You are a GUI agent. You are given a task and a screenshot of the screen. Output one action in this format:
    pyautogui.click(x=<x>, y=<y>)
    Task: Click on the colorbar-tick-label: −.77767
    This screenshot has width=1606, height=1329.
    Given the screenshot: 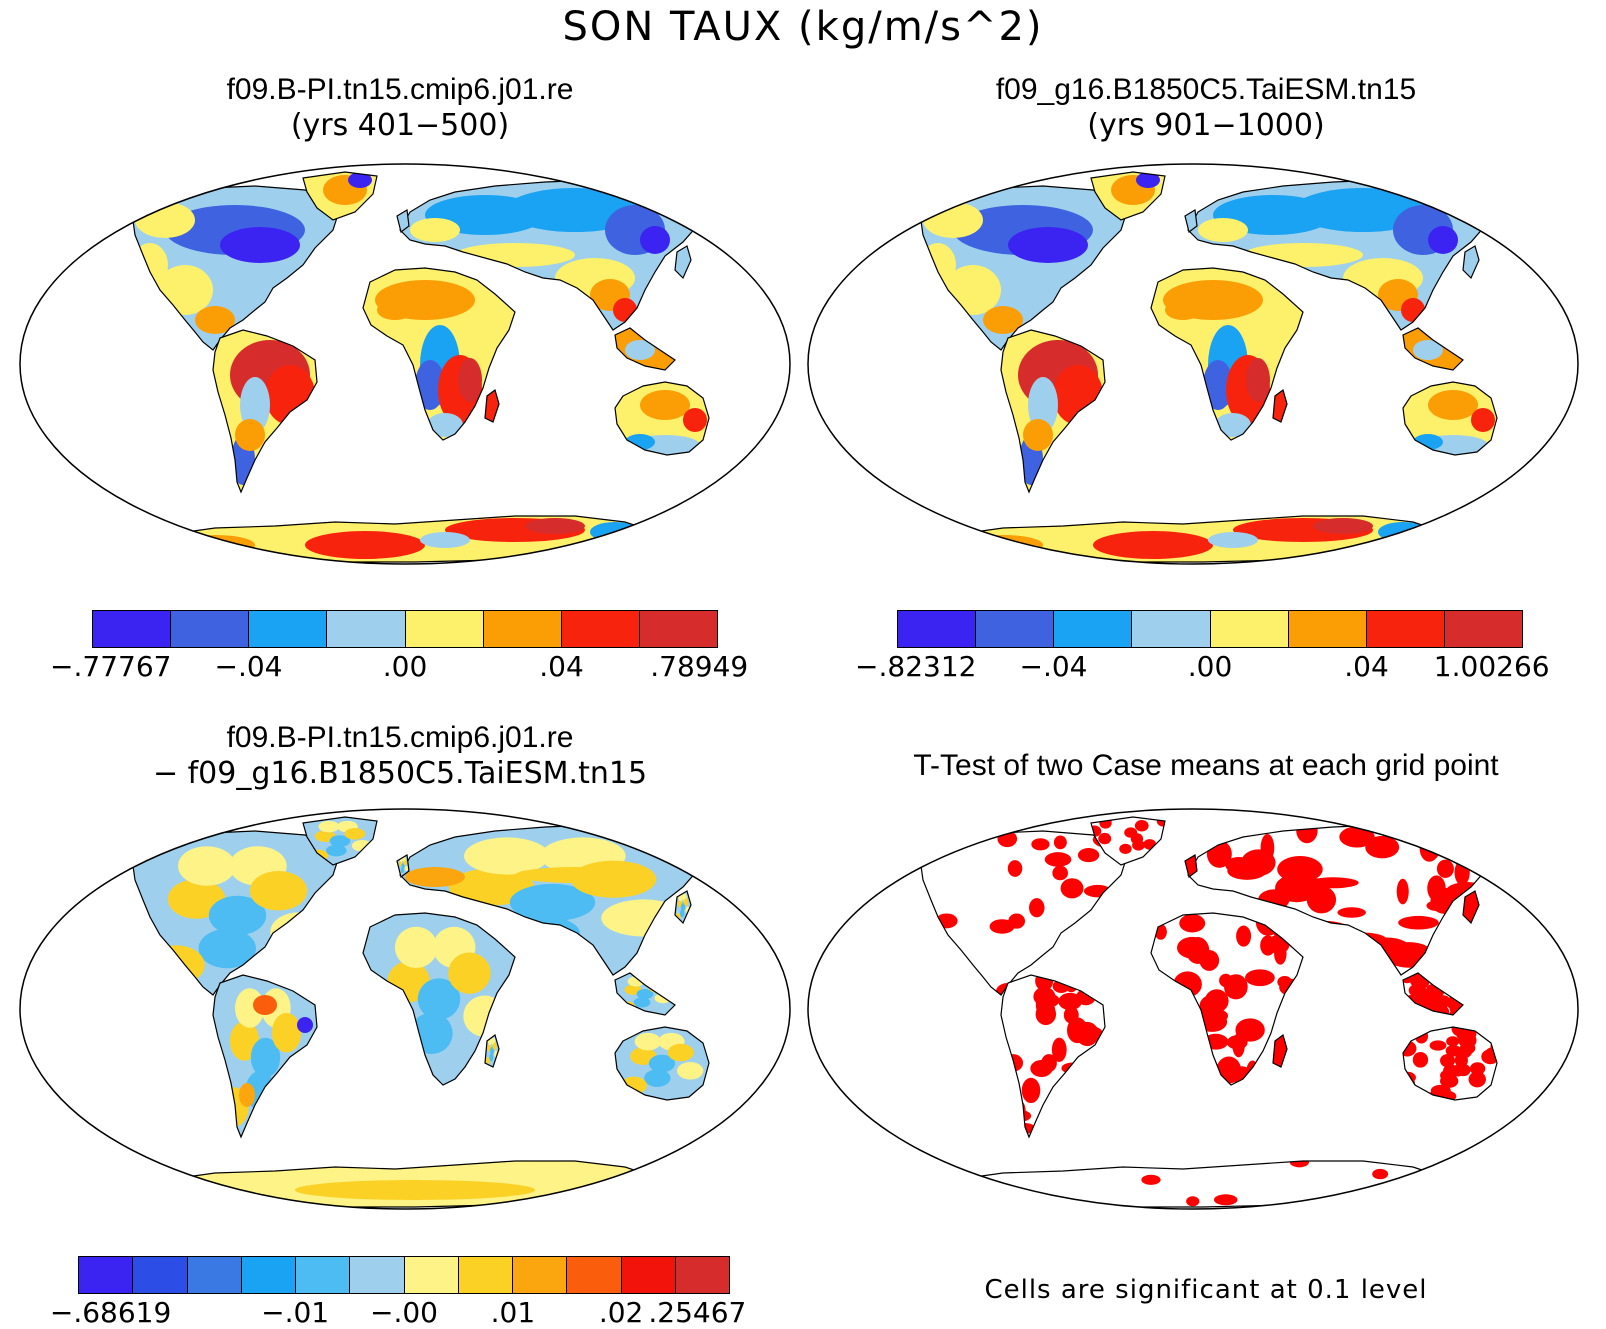 What is the action you would take?
    pyautogui.click(x=111, y=666)
    